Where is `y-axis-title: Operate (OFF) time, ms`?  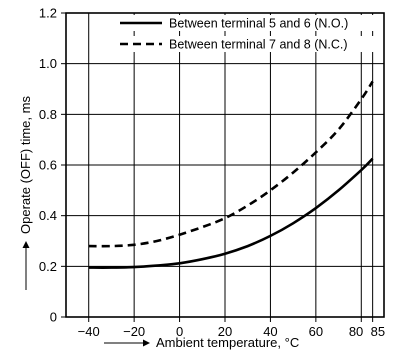
y-axis-title: Operate (OFF) time, ms is located at coordinates (25, 193).